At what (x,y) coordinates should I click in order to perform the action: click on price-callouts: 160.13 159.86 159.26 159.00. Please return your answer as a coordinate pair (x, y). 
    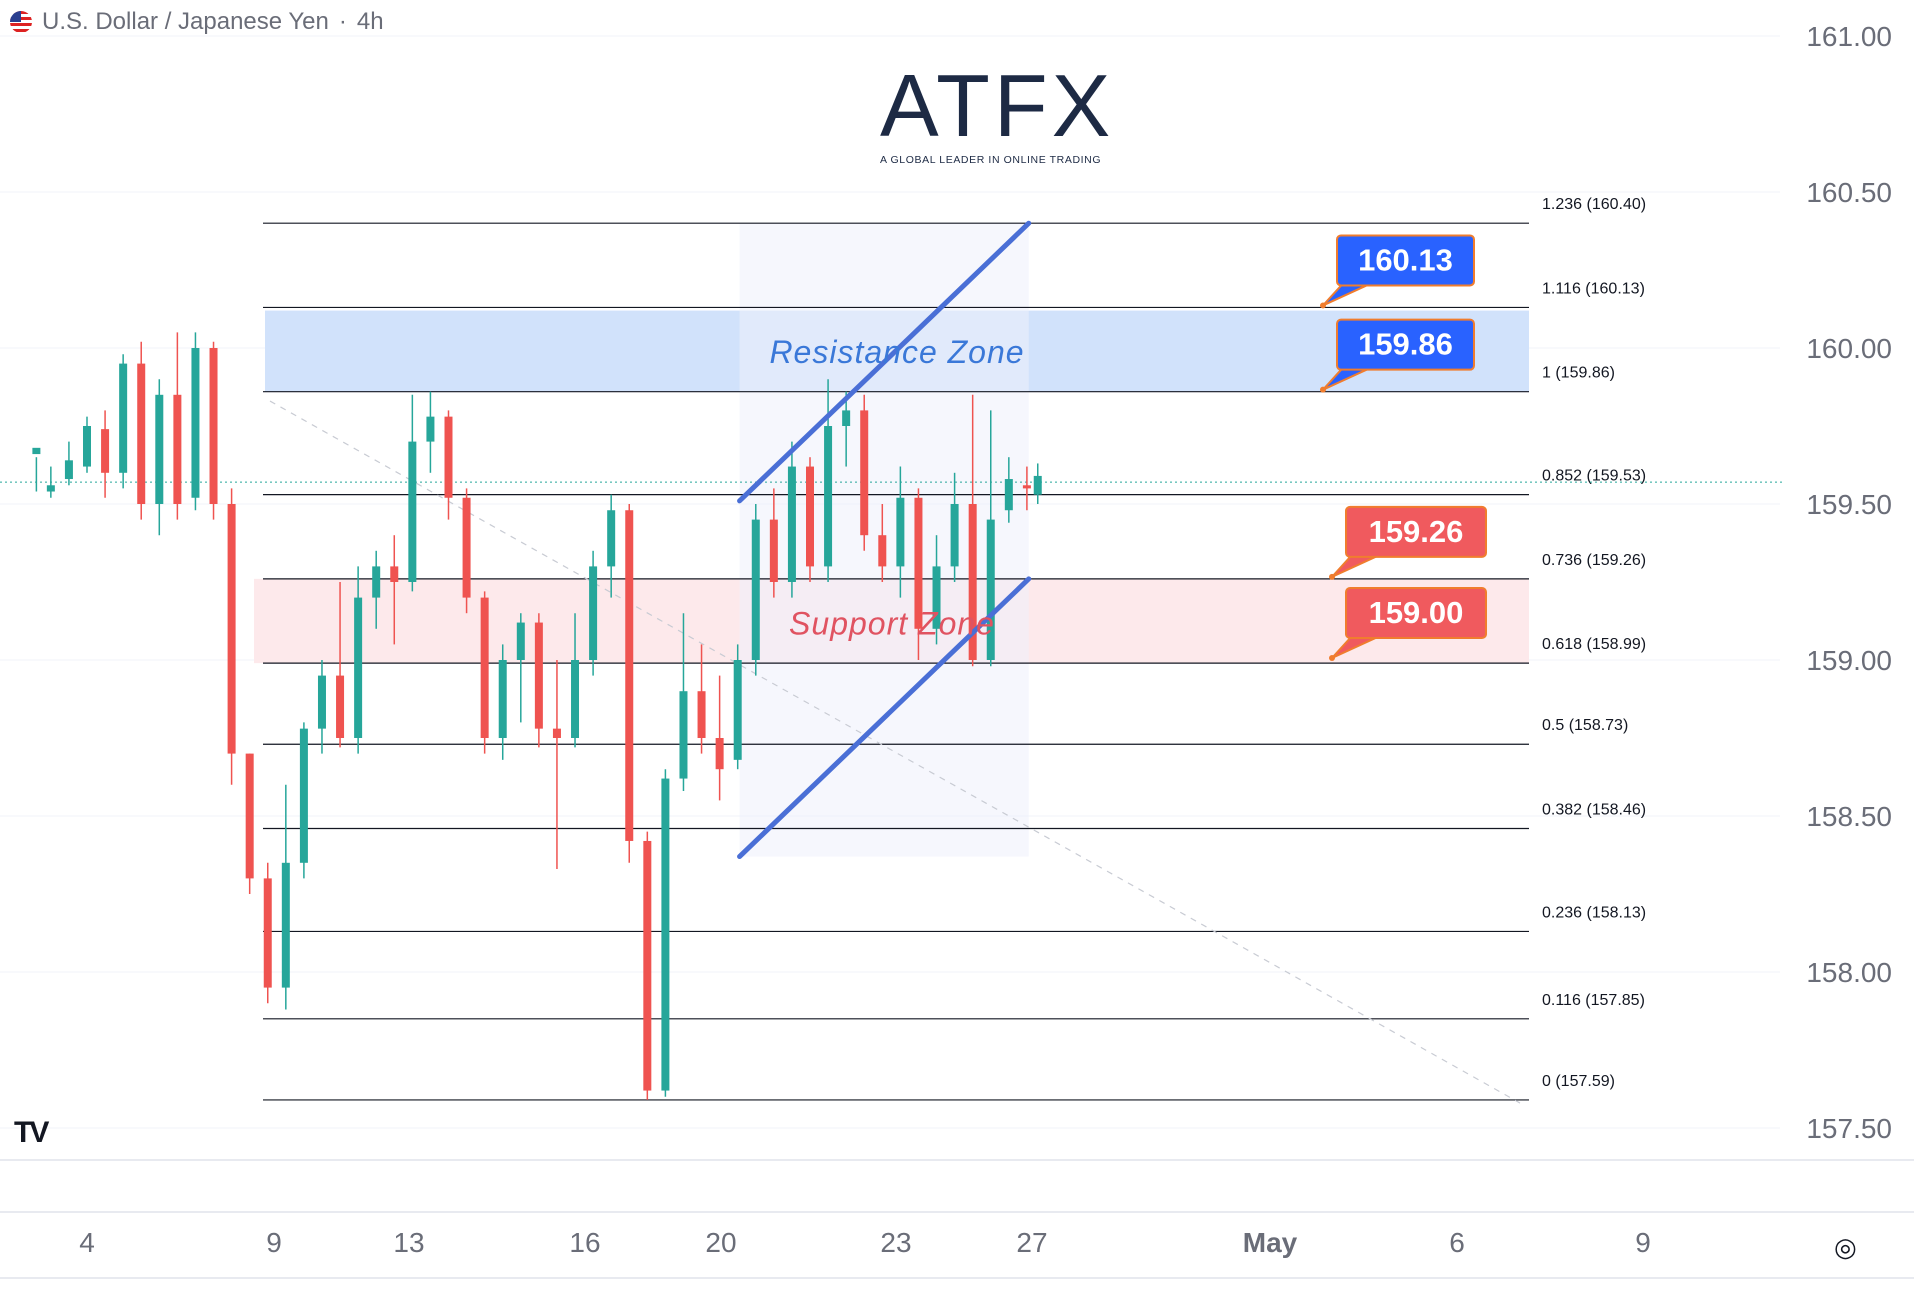
    Looking at the image, I should click on (1403, 447).